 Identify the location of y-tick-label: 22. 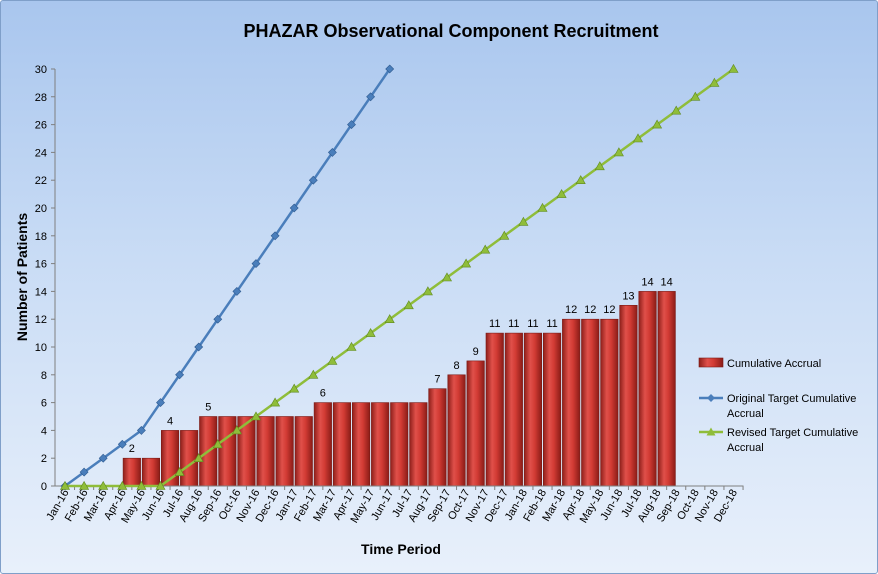
(41, 181).